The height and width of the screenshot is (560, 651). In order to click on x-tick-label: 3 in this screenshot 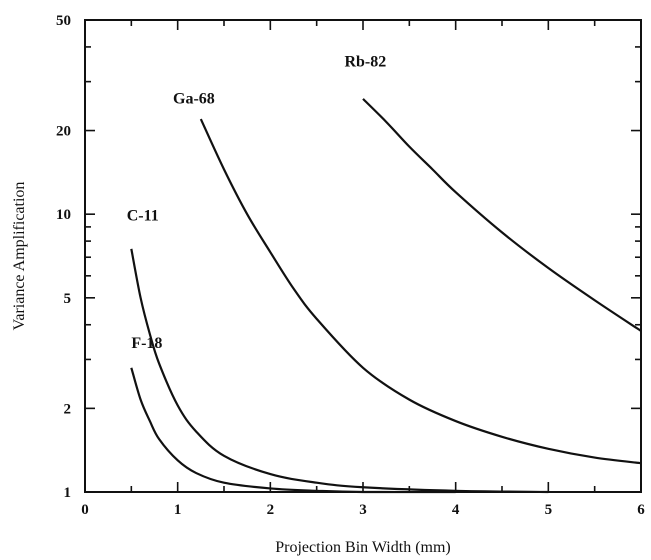, I will do `click(363, 510)`.